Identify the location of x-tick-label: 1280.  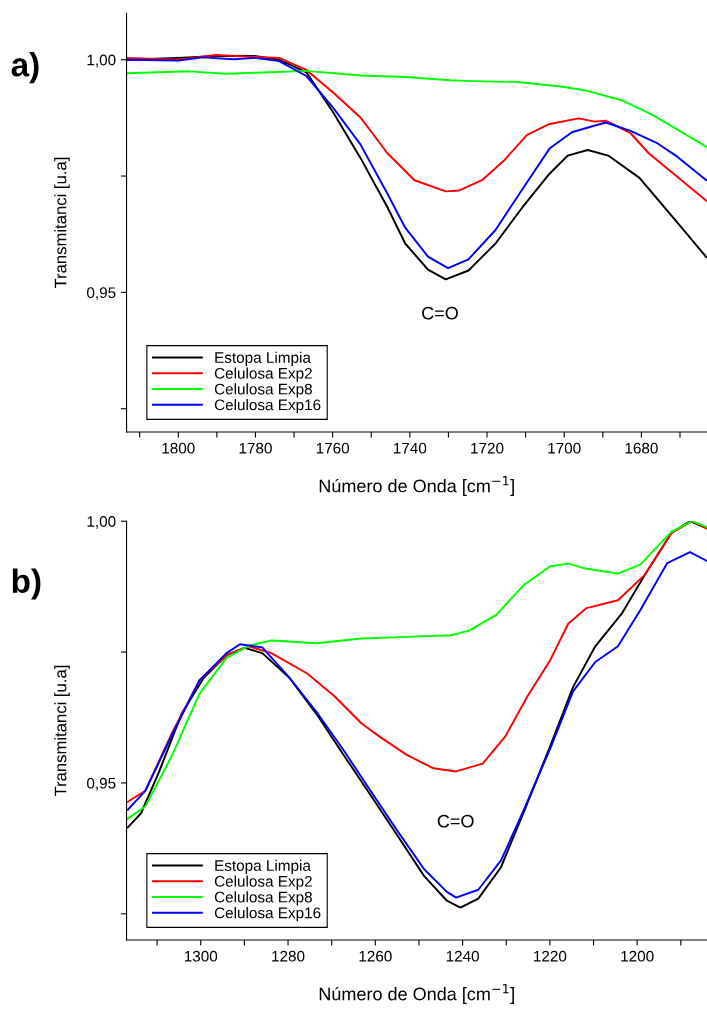
(288, 956).